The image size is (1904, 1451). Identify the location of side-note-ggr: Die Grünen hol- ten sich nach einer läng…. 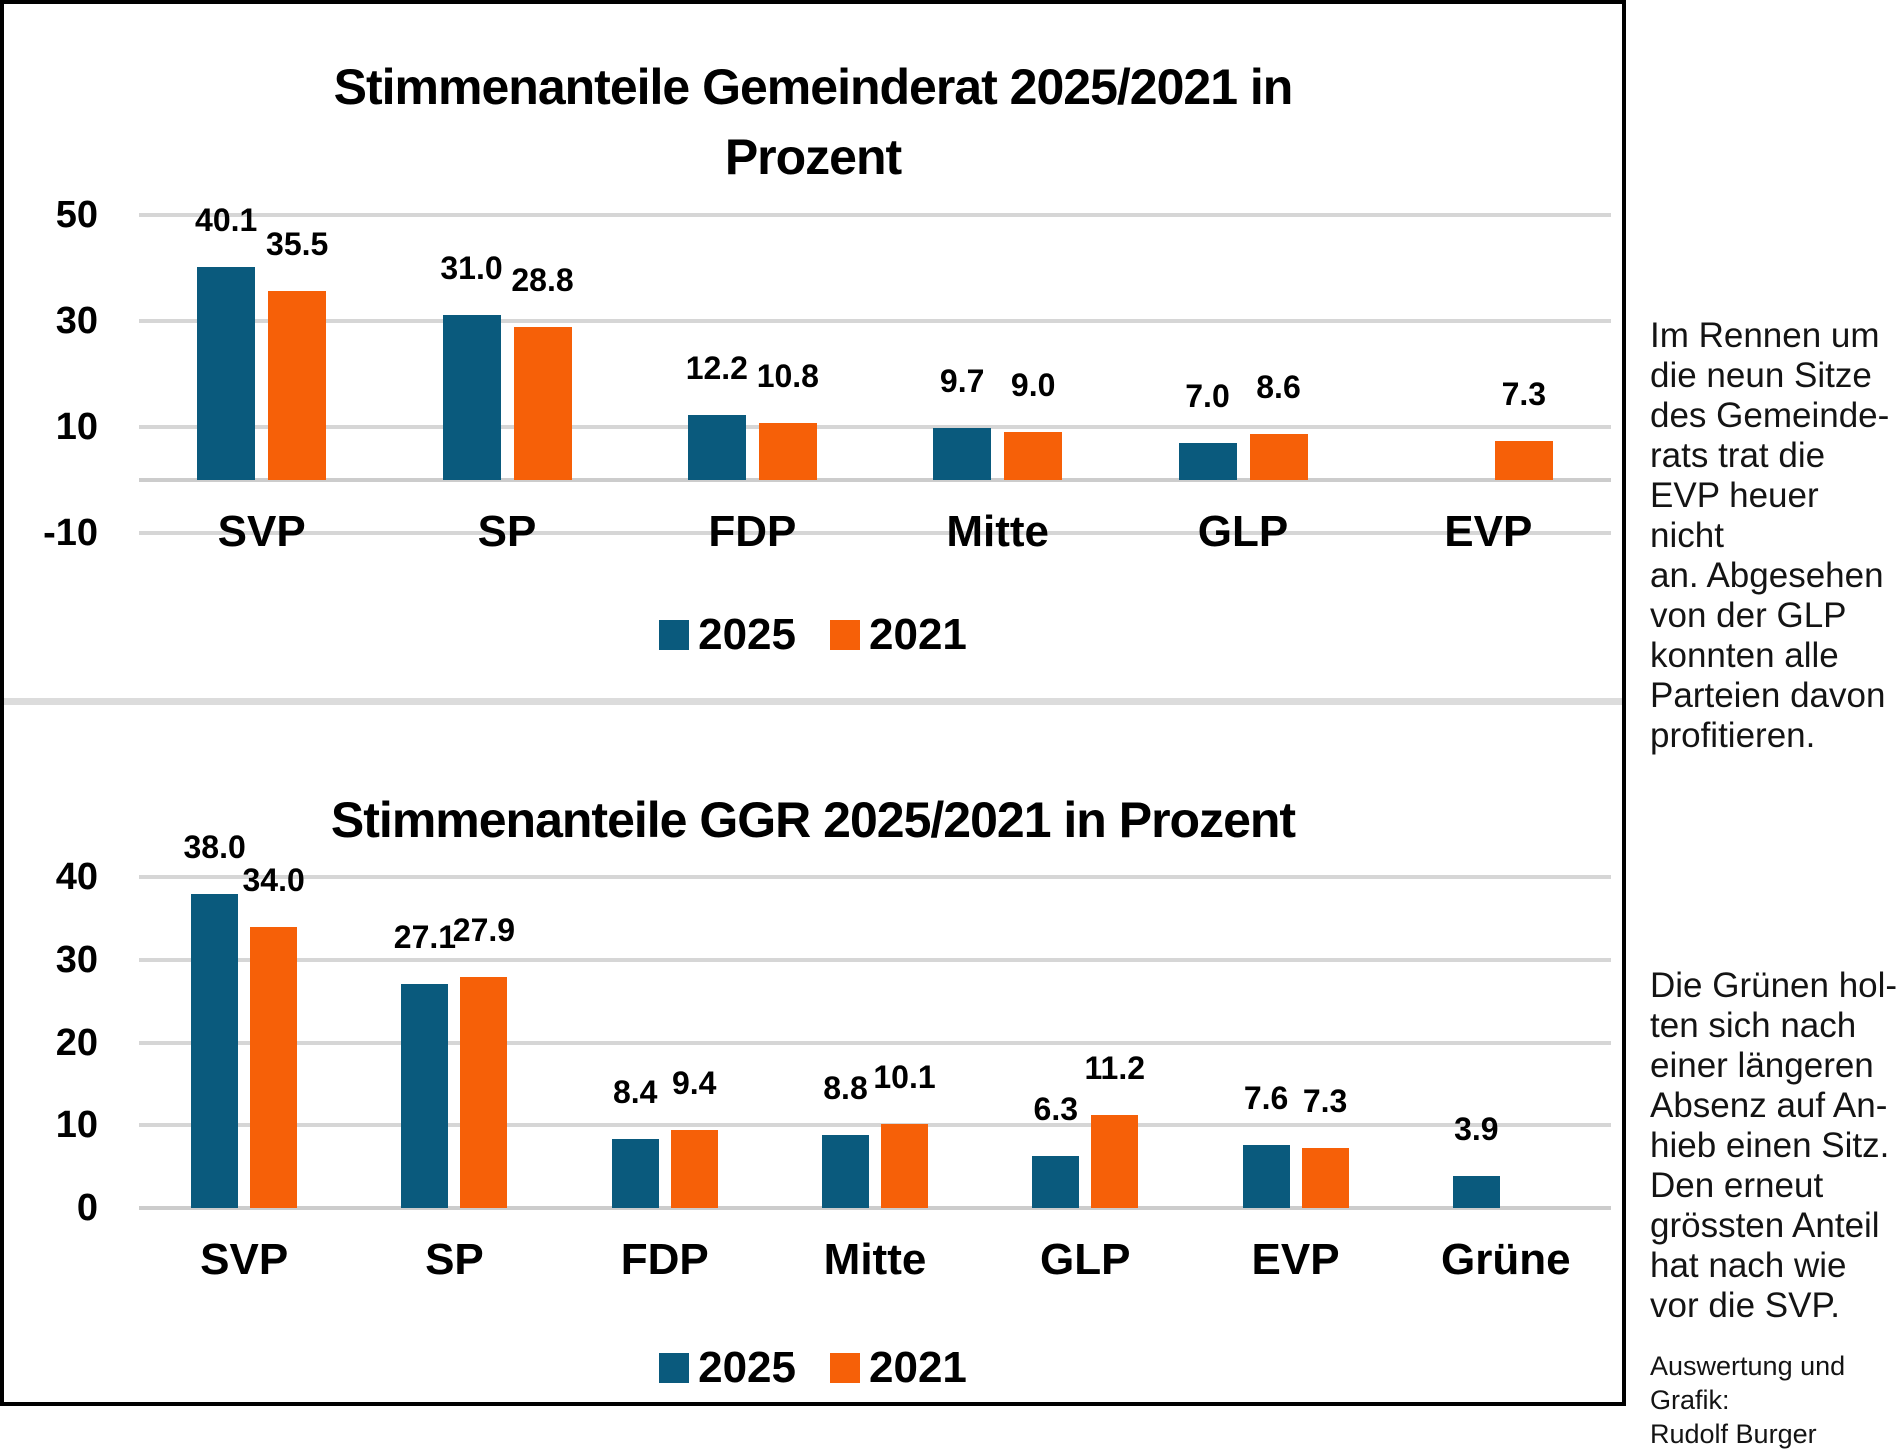
(1774, 1145).